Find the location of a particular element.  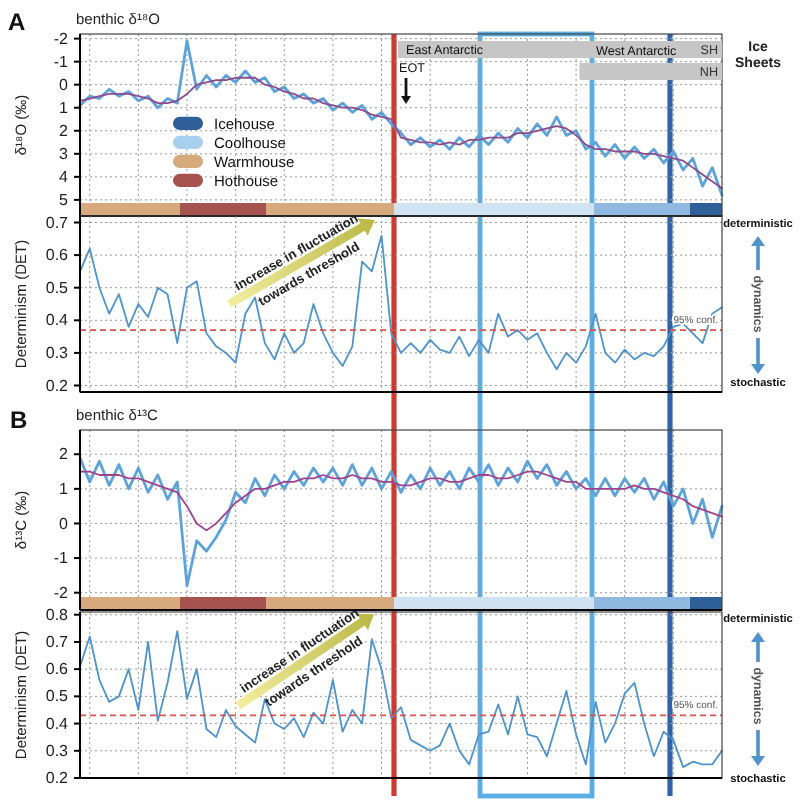

y-tick-label: 0.8 is located at coordinates (57, 614).